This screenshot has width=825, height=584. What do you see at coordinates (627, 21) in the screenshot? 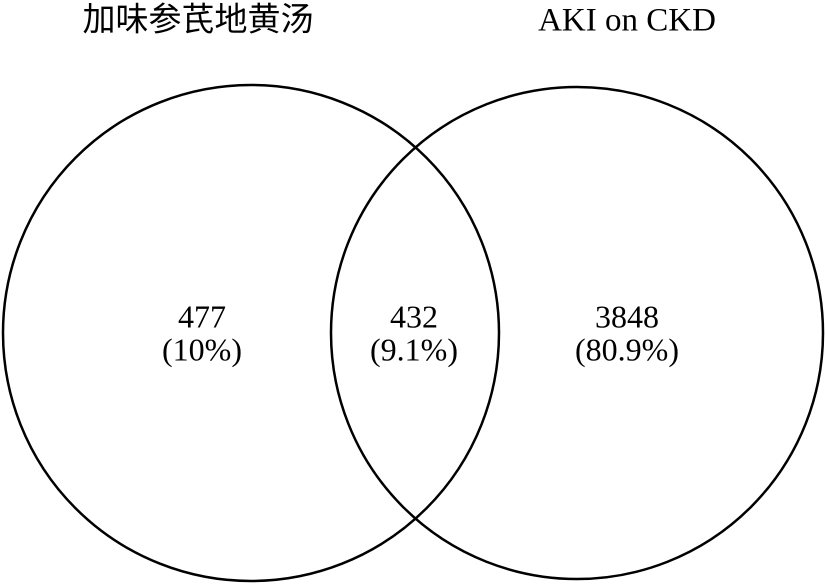
I see `set-title: AKI on CKD` at bounding box center [627, 21].